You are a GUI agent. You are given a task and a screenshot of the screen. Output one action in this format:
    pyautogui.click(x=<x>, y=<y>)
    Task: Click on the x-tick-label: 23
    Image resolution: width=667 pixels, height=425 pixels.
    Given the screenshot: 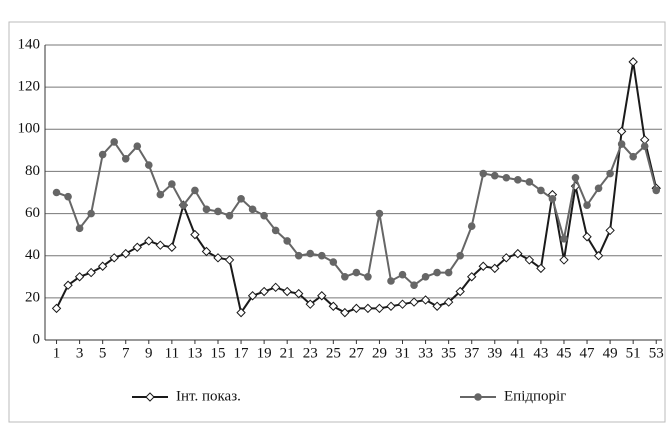 What is the action you would take?
    pyautogui.click(x=310, y=353)
    